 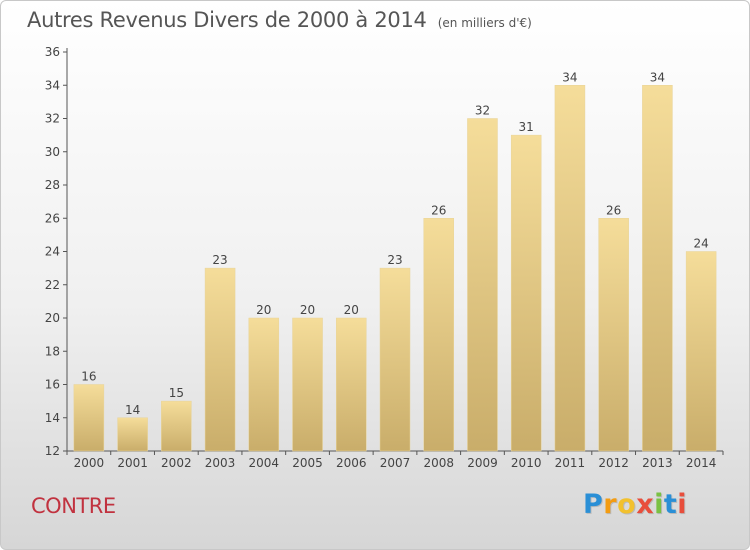 What do you see at coordinates (701, 463) in the screenshot?
I see `x-tick-label: 2014` at bounding box center [701, 463].